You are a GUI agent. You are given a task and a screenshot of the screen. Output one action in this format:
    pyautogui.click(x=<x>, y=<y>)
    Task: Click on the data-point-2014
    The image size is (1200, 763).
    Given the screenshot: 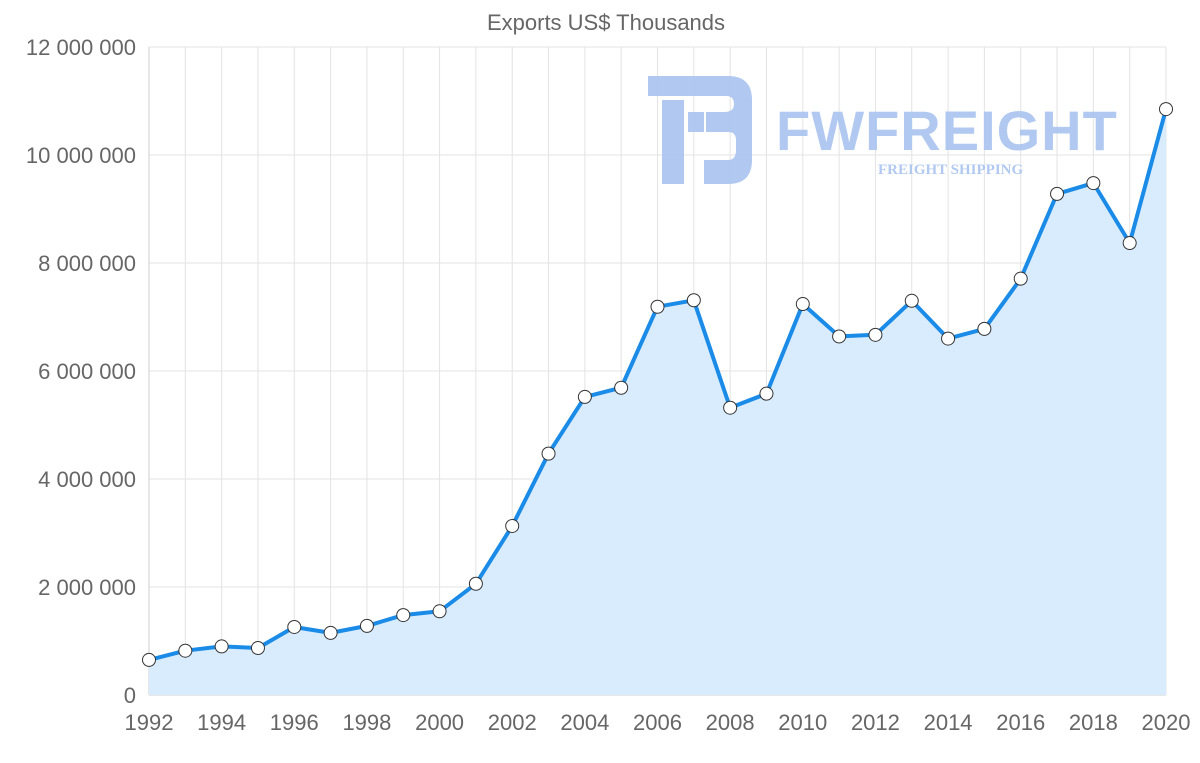 What is the action you would take?
    pyautogui.click(x=948, y=338)
    